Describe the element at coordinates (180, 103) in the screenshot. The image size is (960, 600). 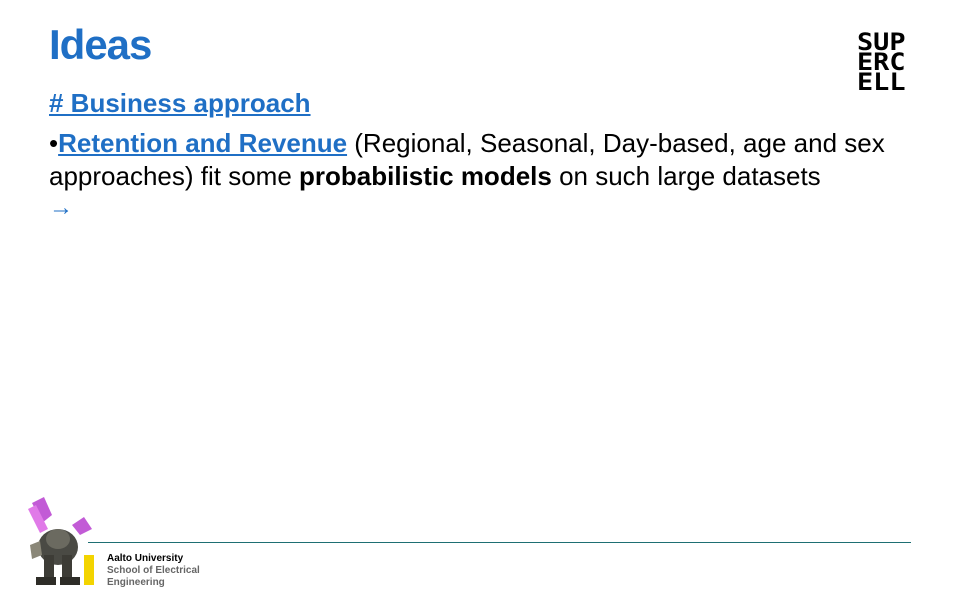
I see `subheading-link: # Business approach` at that location.